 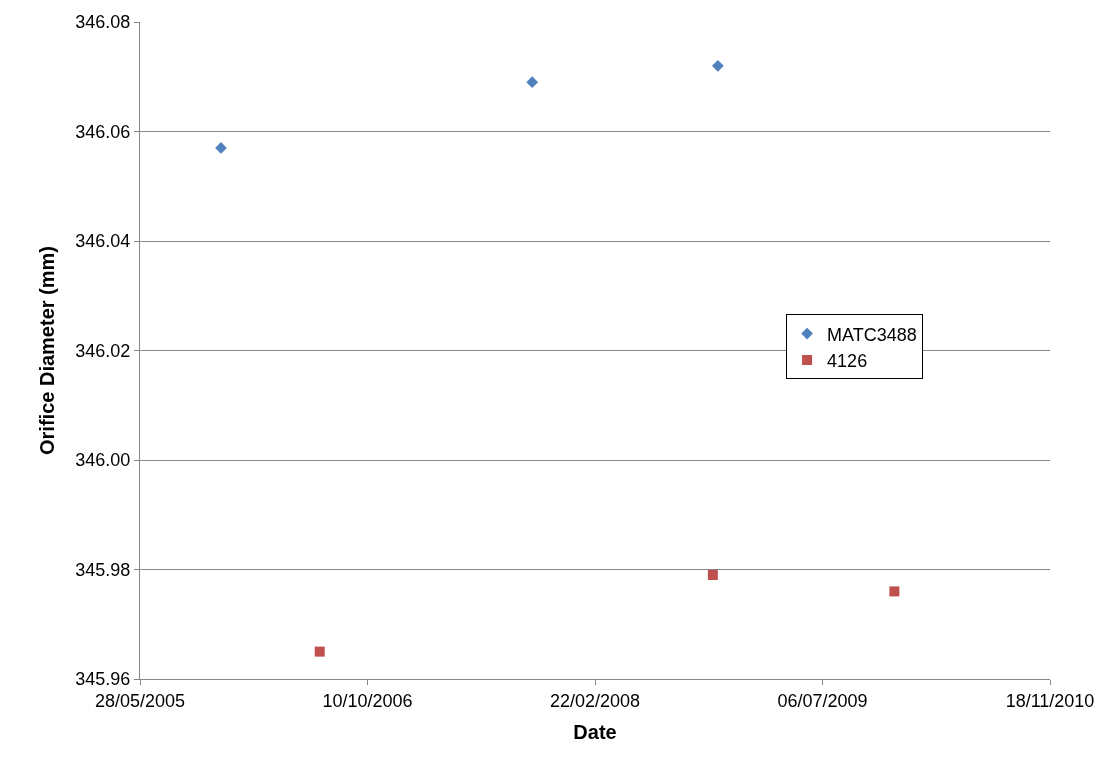 What do you see at coordinates (1050, 700) in the screenshot?
I see `x-tick-label: 18/11/2010` at bounding box center [1050, 700].